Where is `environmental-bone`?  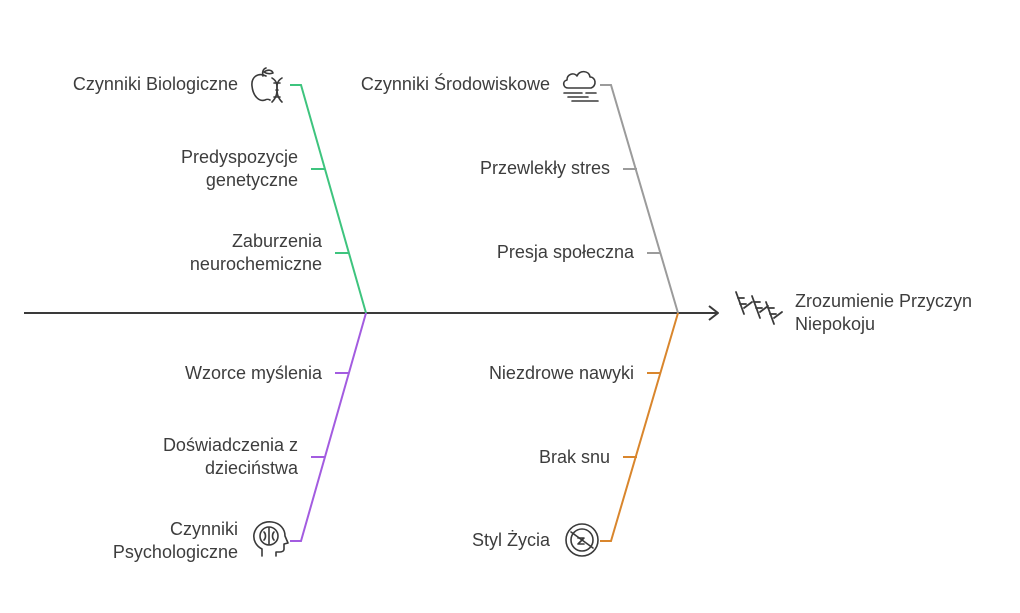
environmental-bone is located at coordinates (639, 199).